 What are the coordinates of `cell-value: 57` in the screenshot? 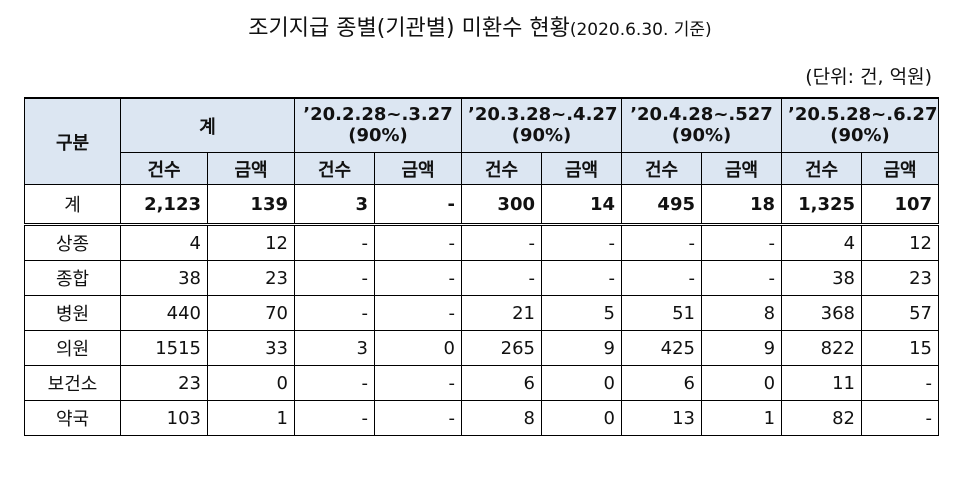 It's located at (900, 313).